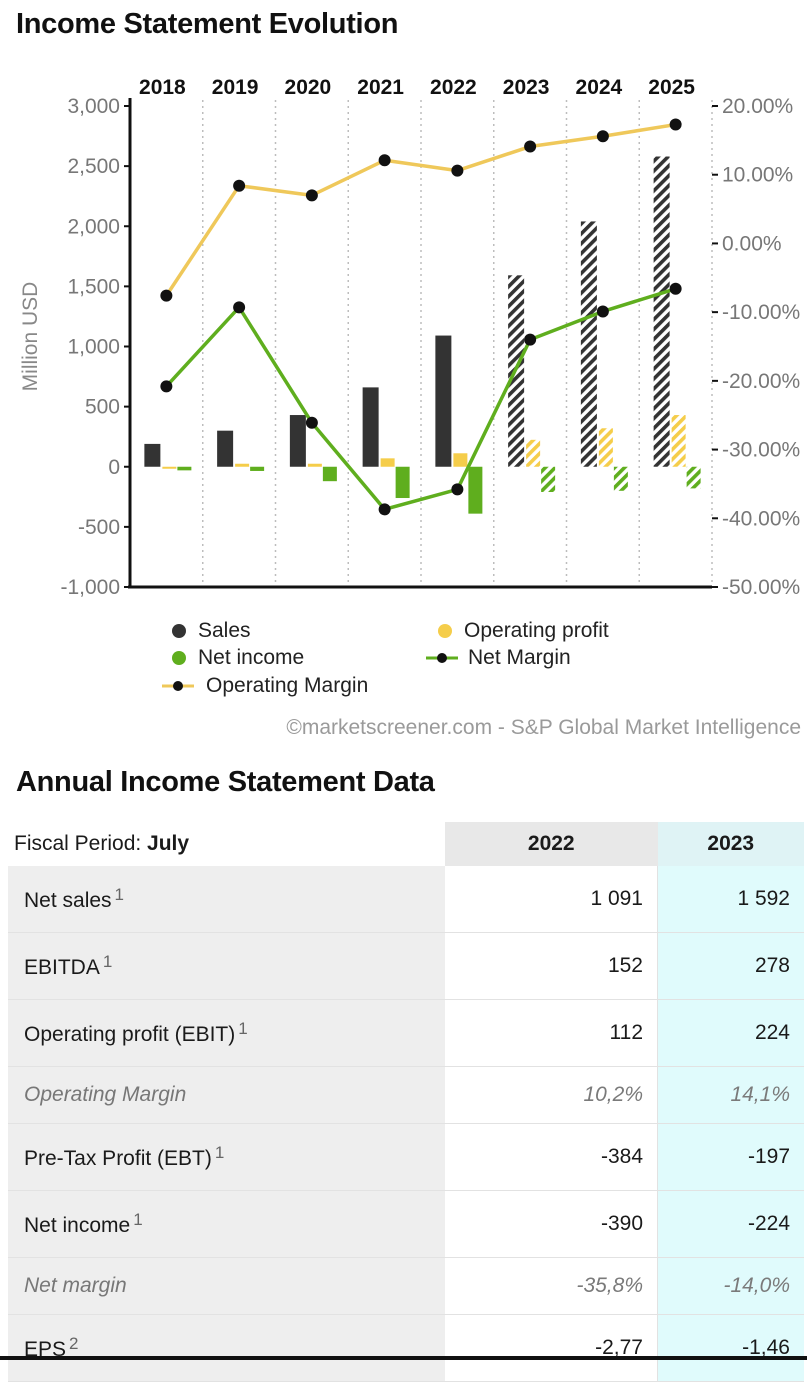  Describe the element at coordinates (130, 1034) in the screenshot. I see `row-label: Operating profit (EBIT)` at that location.